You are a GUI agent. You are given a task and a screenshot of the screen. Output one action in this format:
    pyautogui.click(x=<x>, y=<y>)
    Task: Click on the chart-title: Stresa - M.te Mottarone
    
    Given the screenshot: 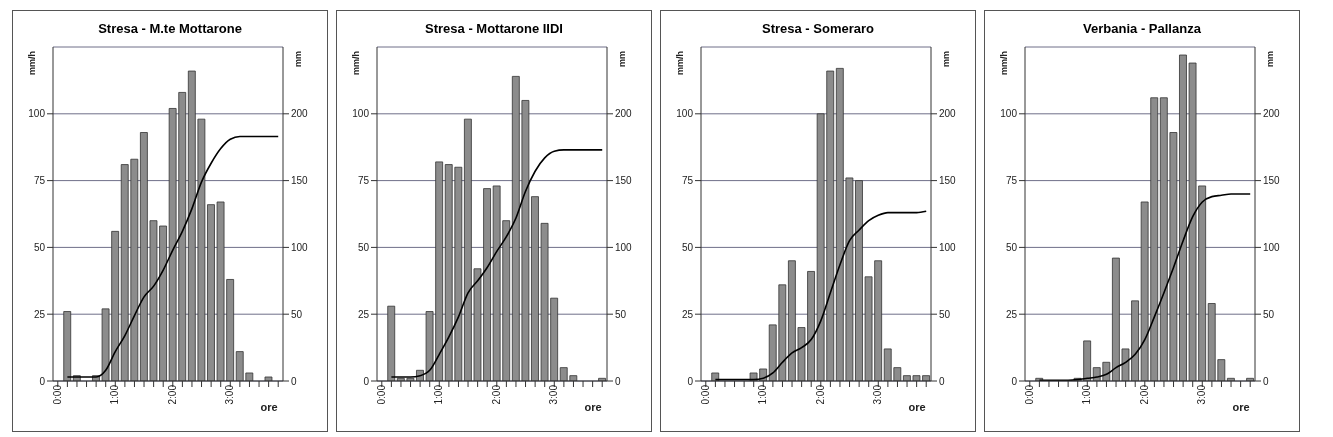 What is the action you would take?
    pyautogui.click(x=170, y=29)
    